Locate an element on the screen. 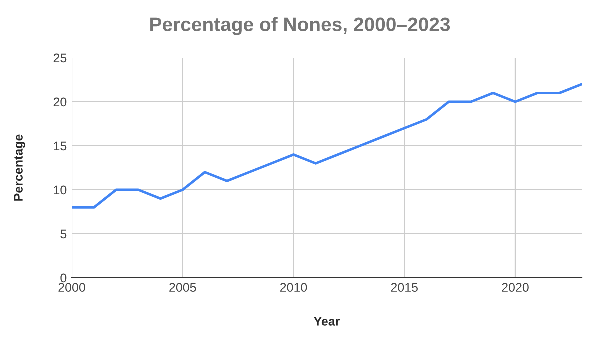 The height and width of the screenshot is (344, 600). y-tick-label: 5 is located at coordinates (63, 234).